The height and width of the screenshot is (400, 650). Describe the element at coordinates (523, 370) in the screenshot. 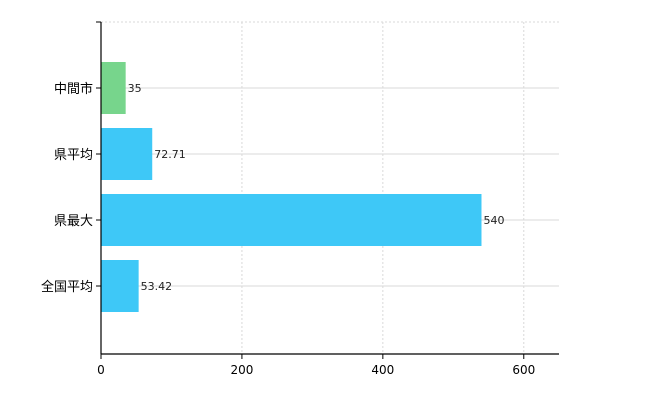

I see `x-tick-label-3: 600` at that location.